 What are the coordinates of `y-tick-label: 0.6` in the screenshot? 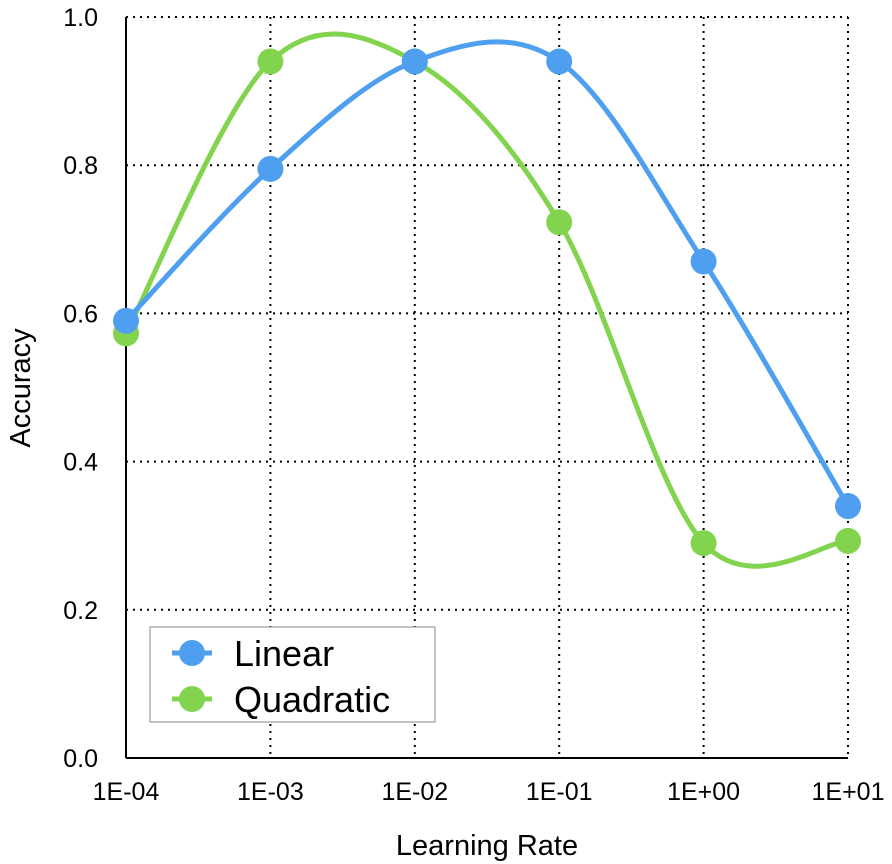 It's located at (80, 314).